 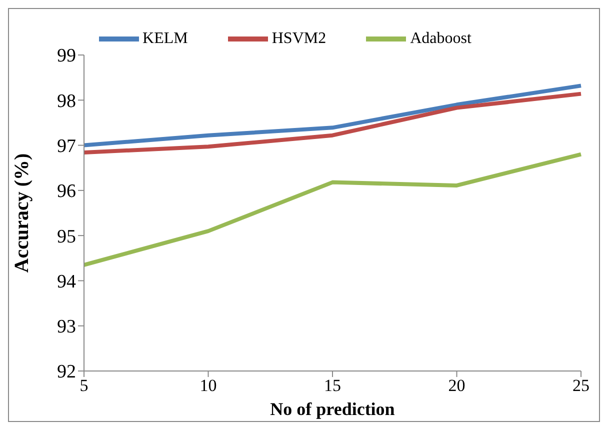 What do you see at coordinates (165, 38) in the screenshot?
I see `legend-label: KELM` at bounding box center [165, 38].